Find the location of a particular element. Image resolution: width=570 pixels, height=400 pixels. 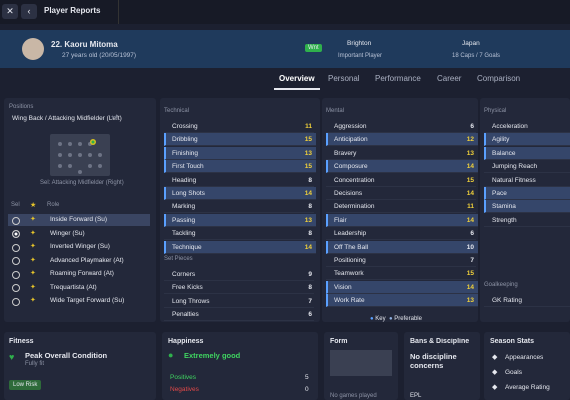

attribute-name: Heading is located at coordinates (184, 180).